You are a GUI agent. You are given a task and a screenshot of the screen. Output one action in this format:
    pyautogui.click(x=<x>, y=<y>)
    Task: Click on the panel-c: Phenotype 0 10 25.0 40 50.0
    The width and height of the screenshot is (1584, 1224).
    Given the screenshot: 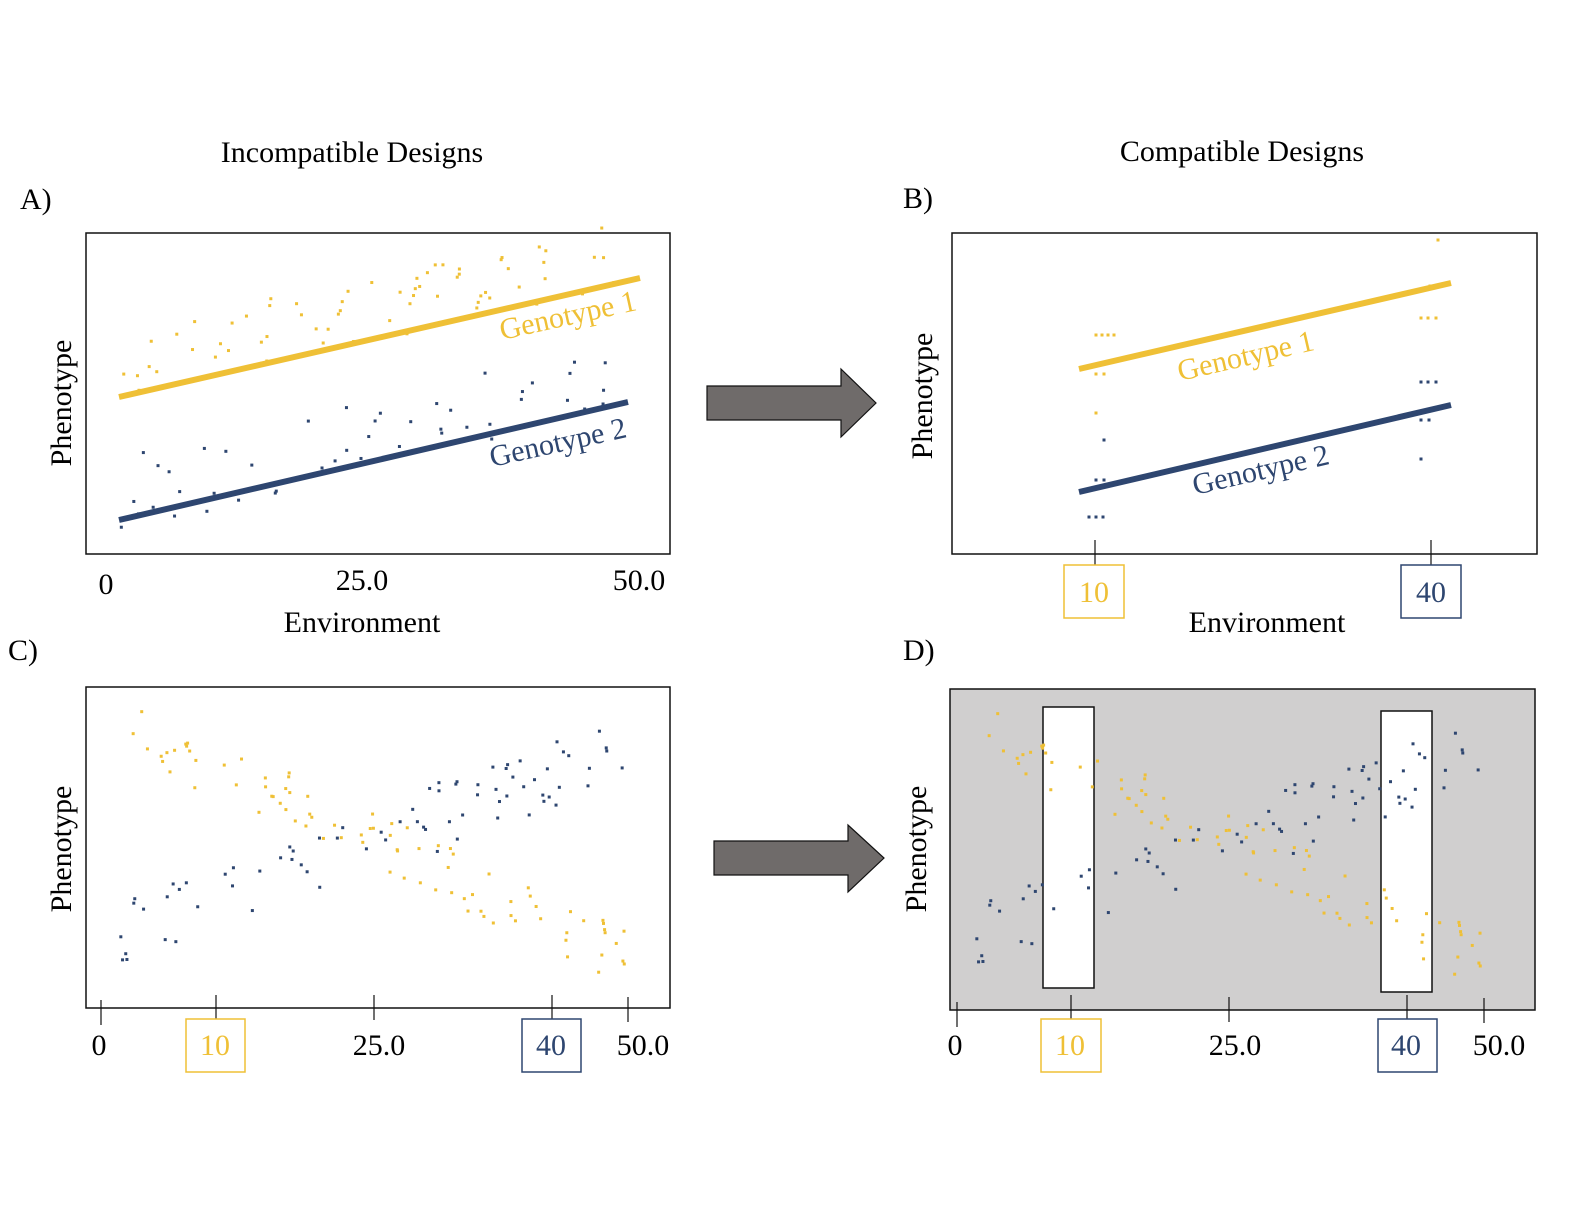 What is the action you would take?
    pyautogui.click(x=358, y=879)
    